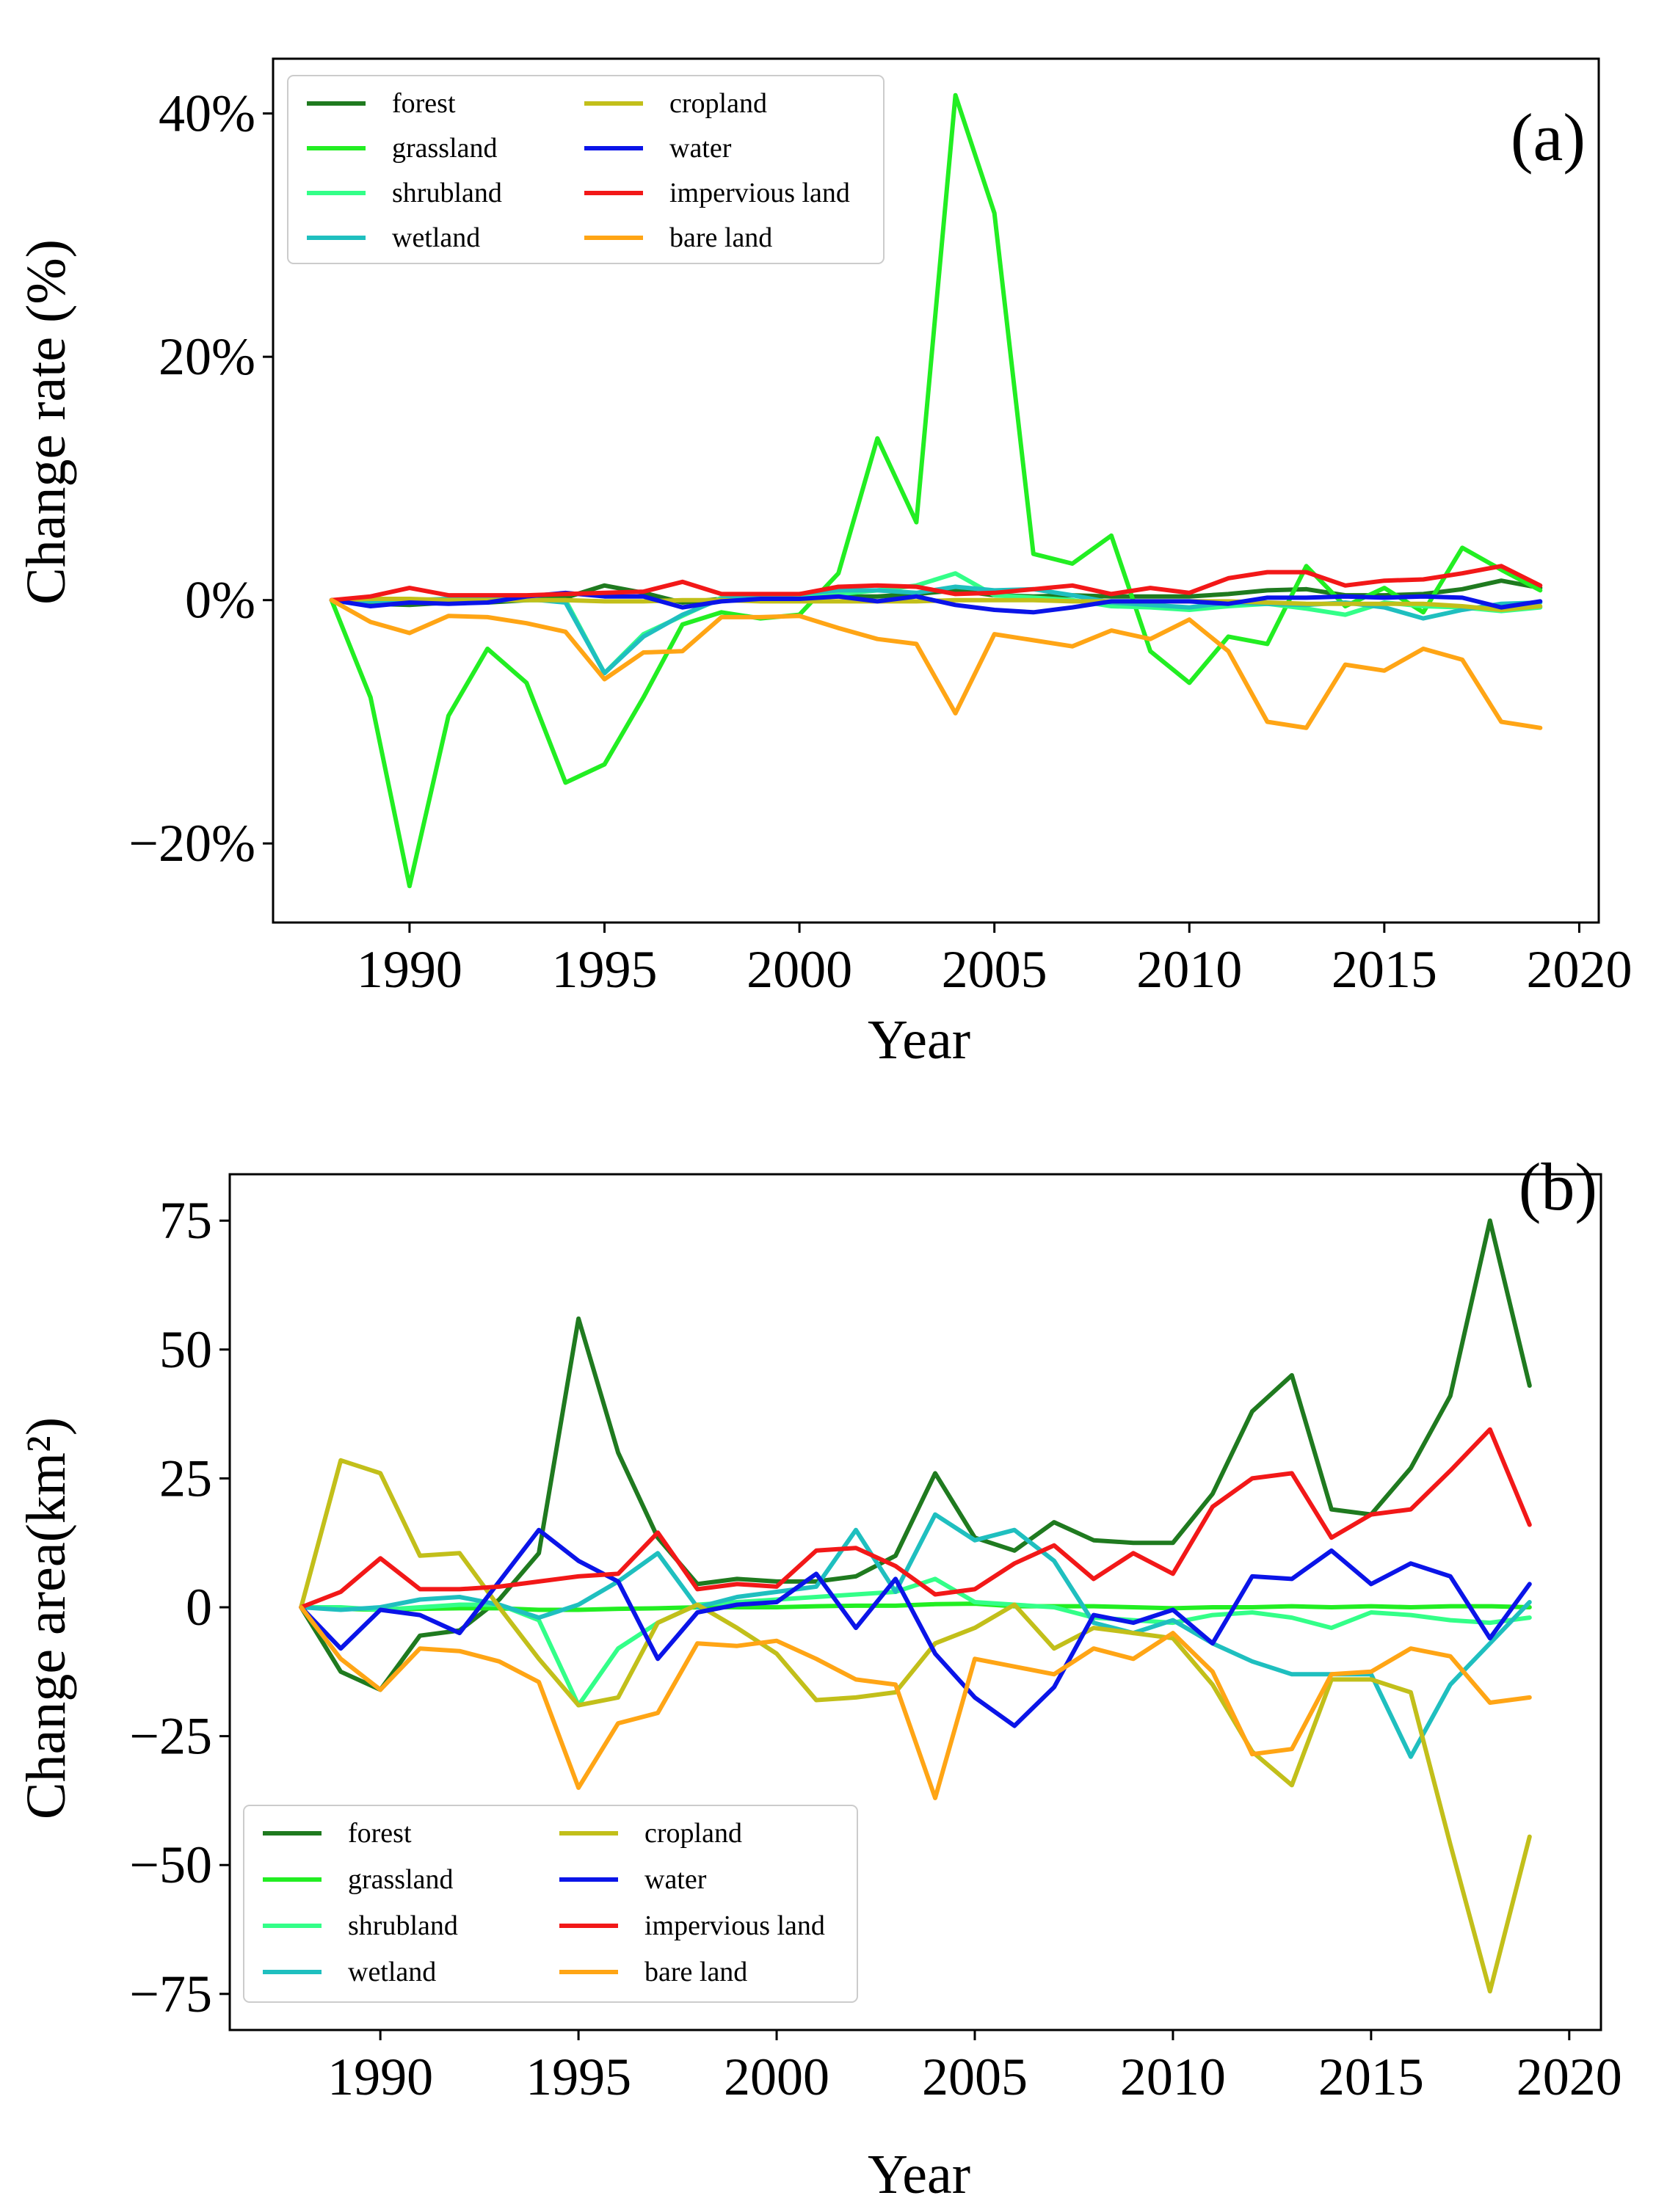  I want to click on y-tick-label: −50, so click(170, 1865).